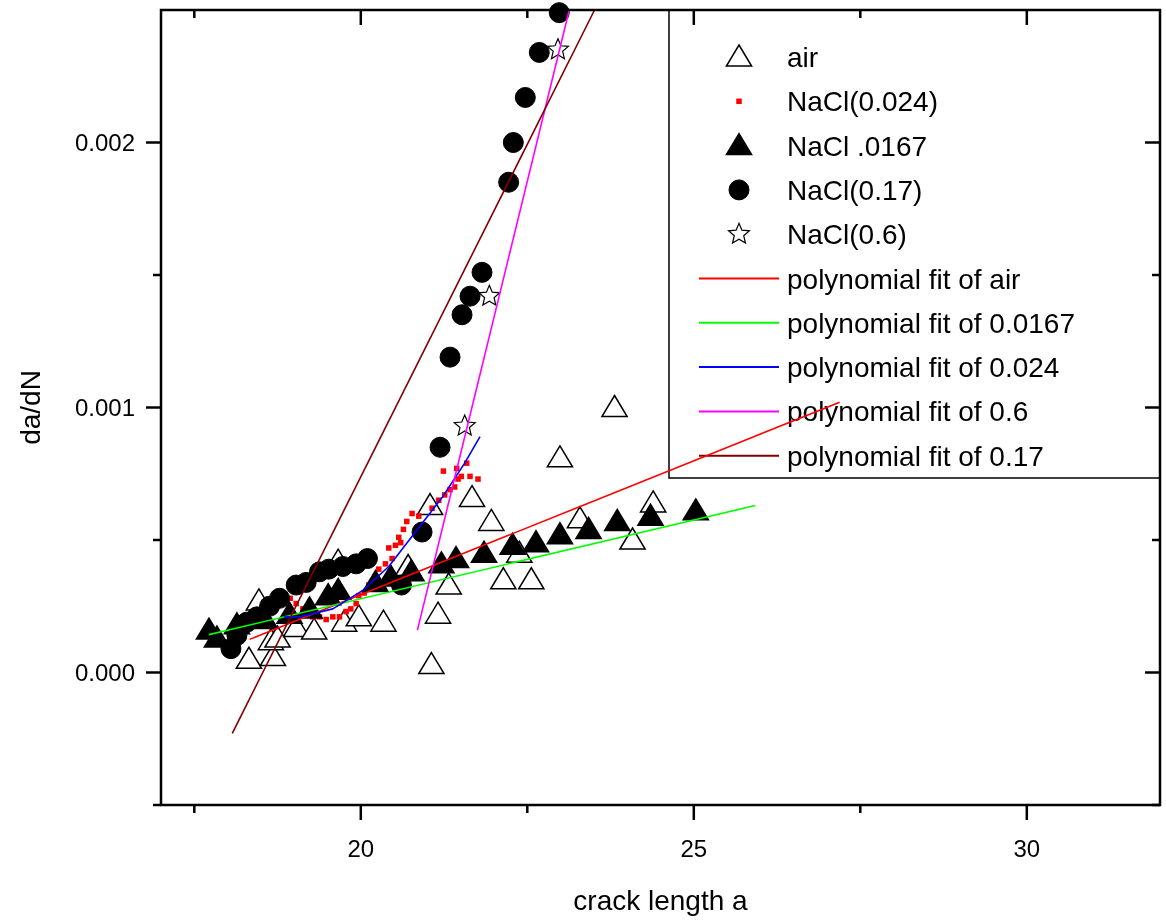 The width and height of the screenshot is (1166, 924). What do you see at coordinates (915, 456) in the screenshot?
I see `legend-label: polynomial fit of 0.17` at bounding box center [915, 456].